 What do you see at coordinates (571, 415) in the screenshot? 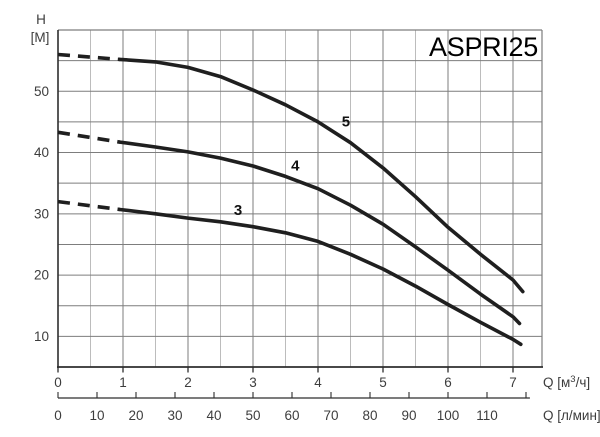
I see `x2-axis-unit-label: Q [л/мин]` at bounding box center [571, 415].